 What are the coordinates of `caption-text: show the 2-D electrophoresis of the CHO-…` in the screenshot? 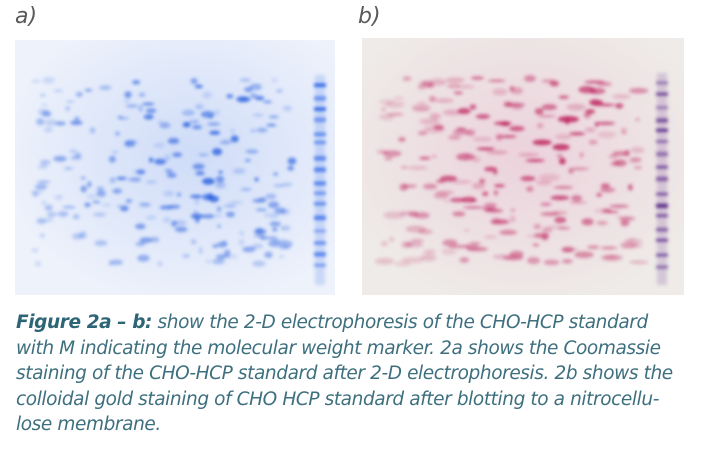 It's located at (400, 322).